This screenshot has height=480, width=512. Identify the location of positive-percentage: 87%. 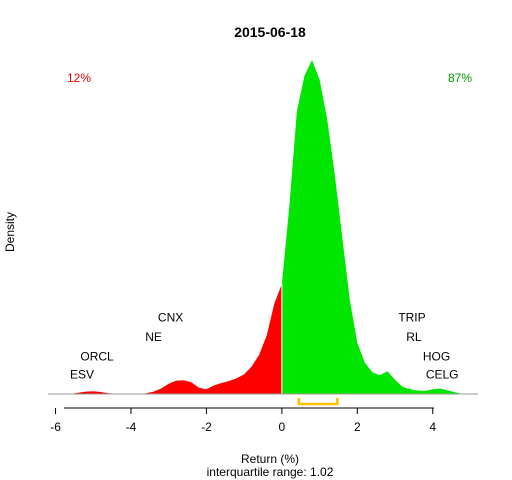
(460, 78).